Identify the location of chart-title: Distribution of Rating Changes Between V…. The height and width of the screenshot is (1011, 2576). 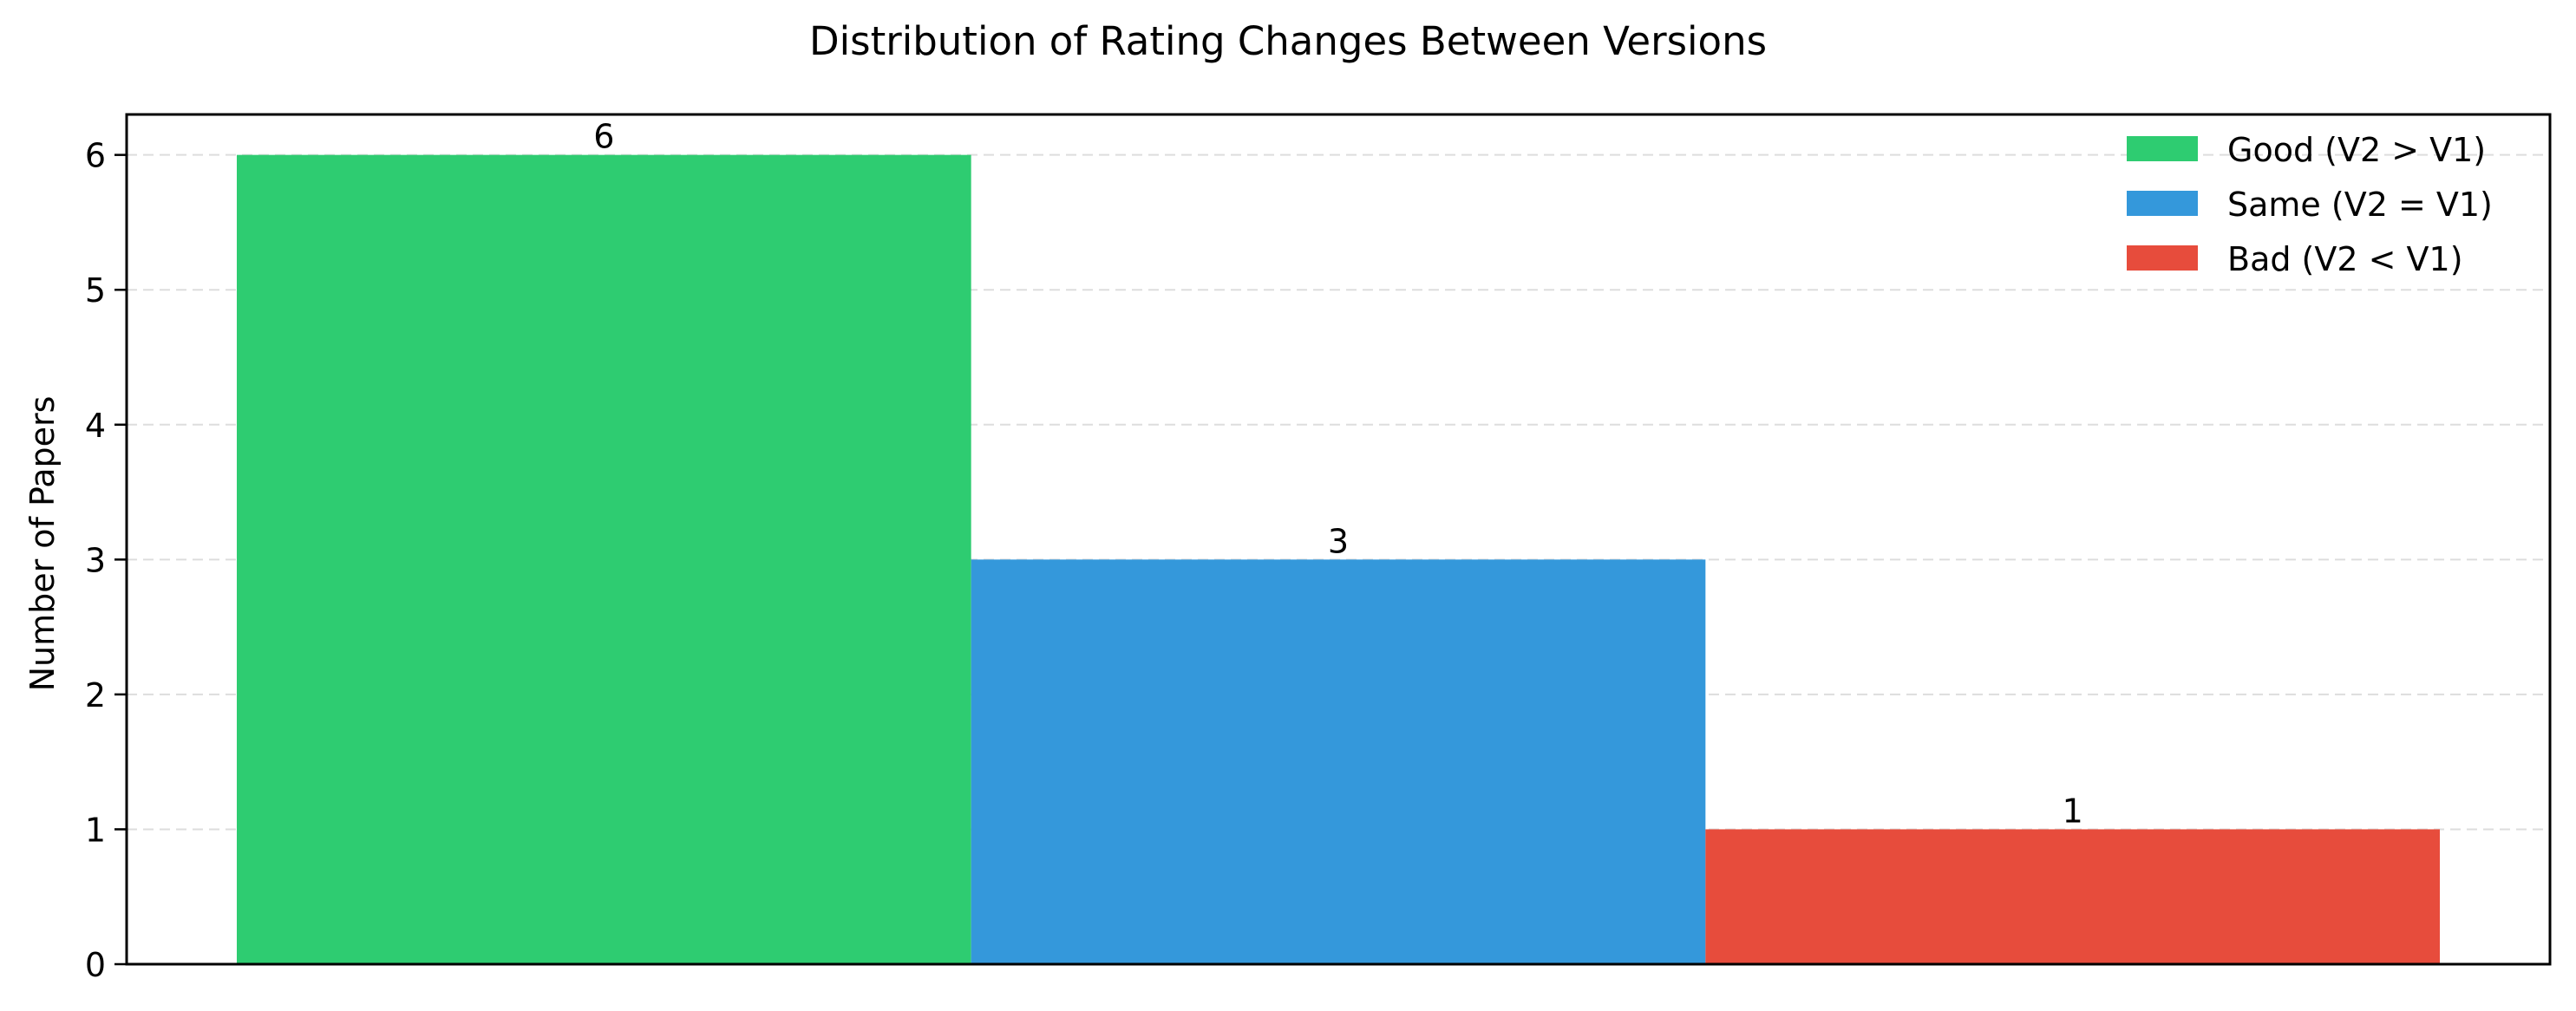
(1288, 41).